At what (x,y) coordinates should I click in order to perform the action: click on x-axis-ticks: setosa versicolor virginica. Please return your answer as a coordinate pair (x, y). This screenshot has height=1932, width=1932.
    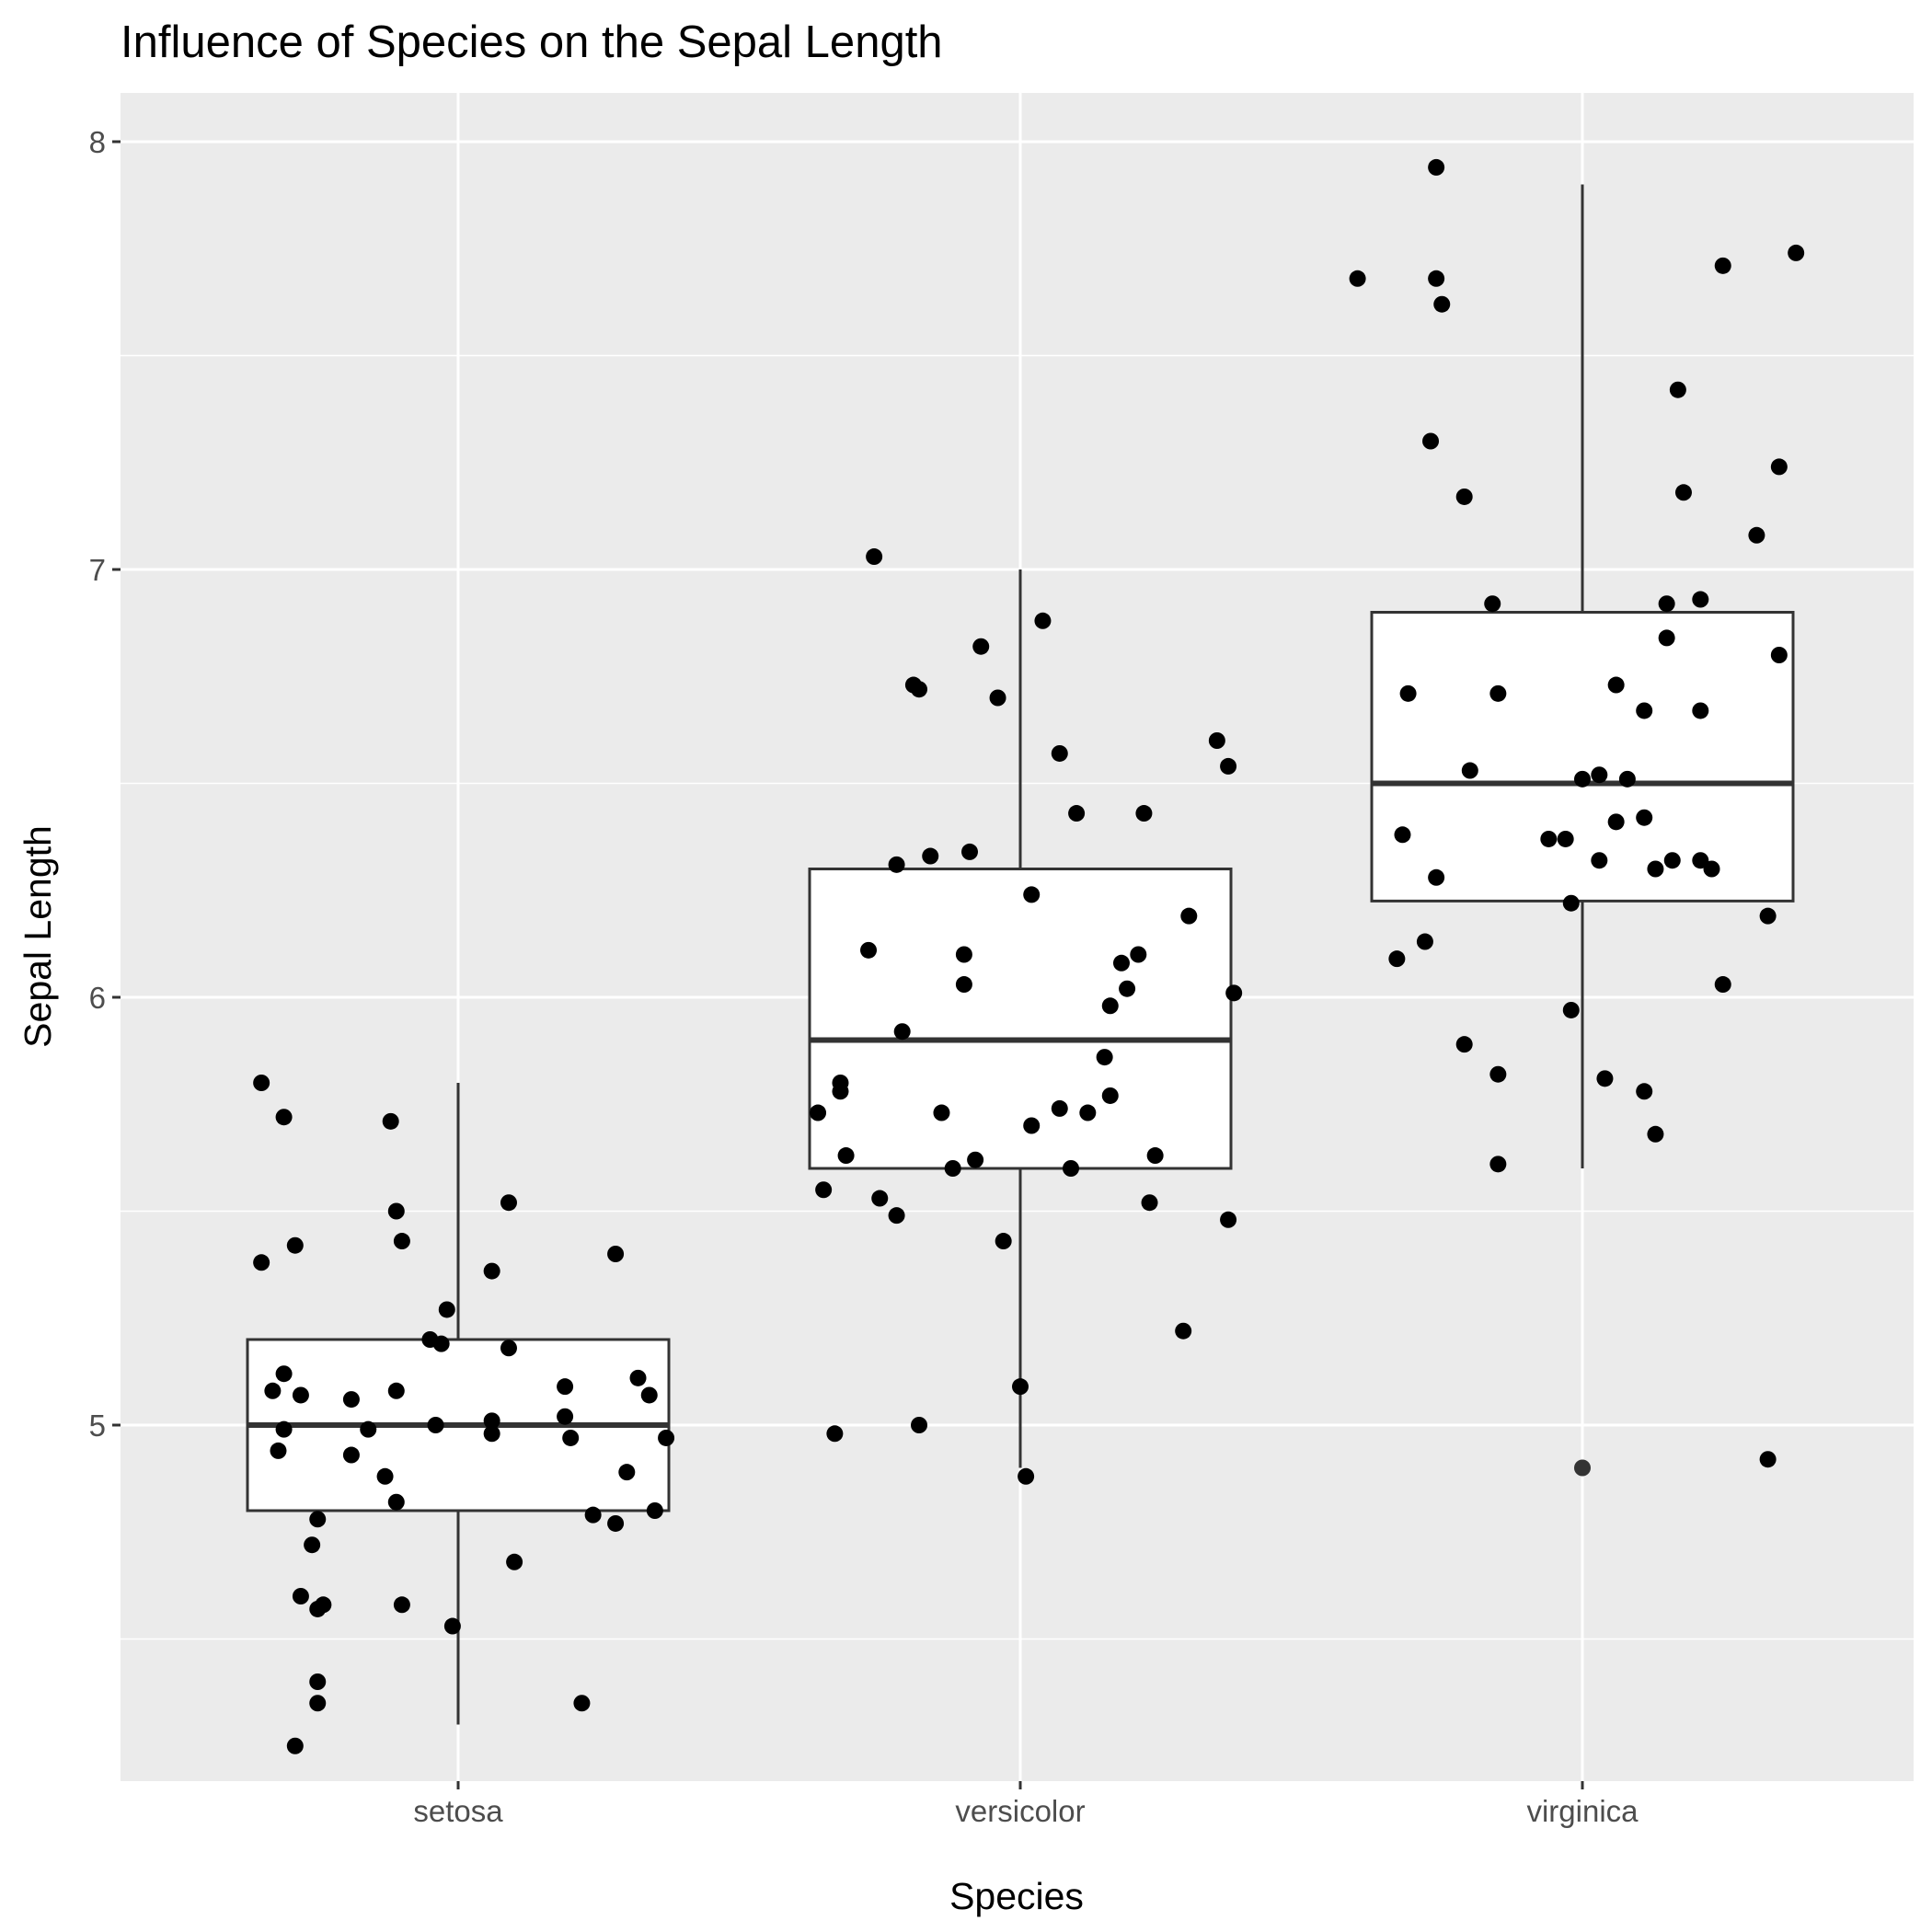
    Looking at the image, I should click on (1026, 1804).